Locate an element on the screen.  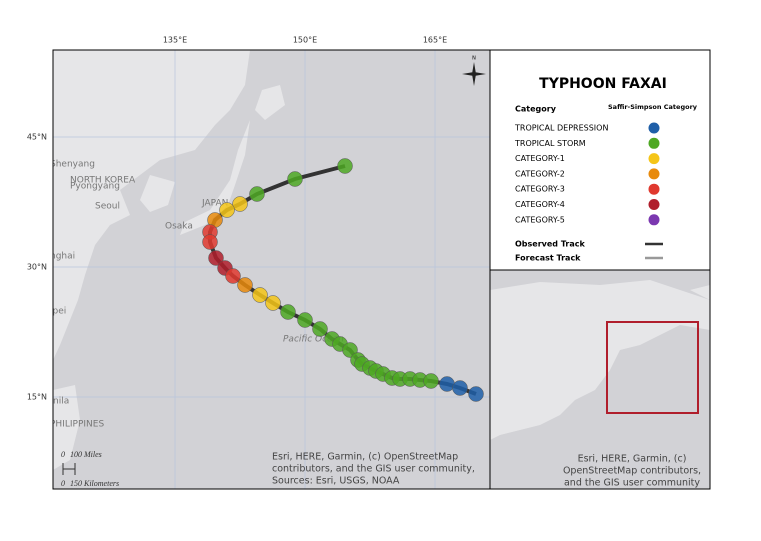
legend-label: TROPICAL DEPRESSION is located at coordinates (561, 128).